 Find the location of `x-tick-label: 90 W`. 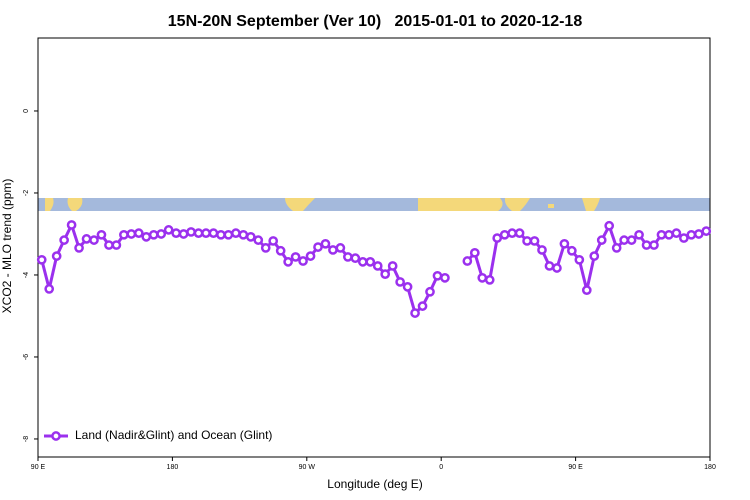

x-tick-label: 90 W is located at coordinates (307, 467).